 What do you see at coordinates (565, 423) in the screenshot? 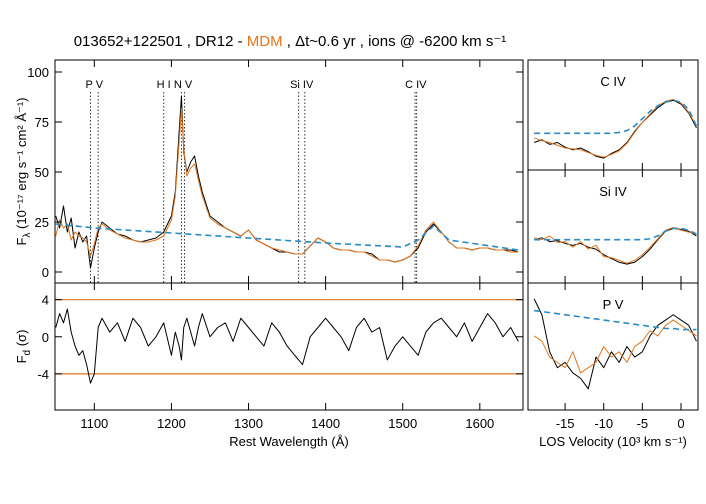
I see `x-tick-label: -15` at bounding box center [565, 423].